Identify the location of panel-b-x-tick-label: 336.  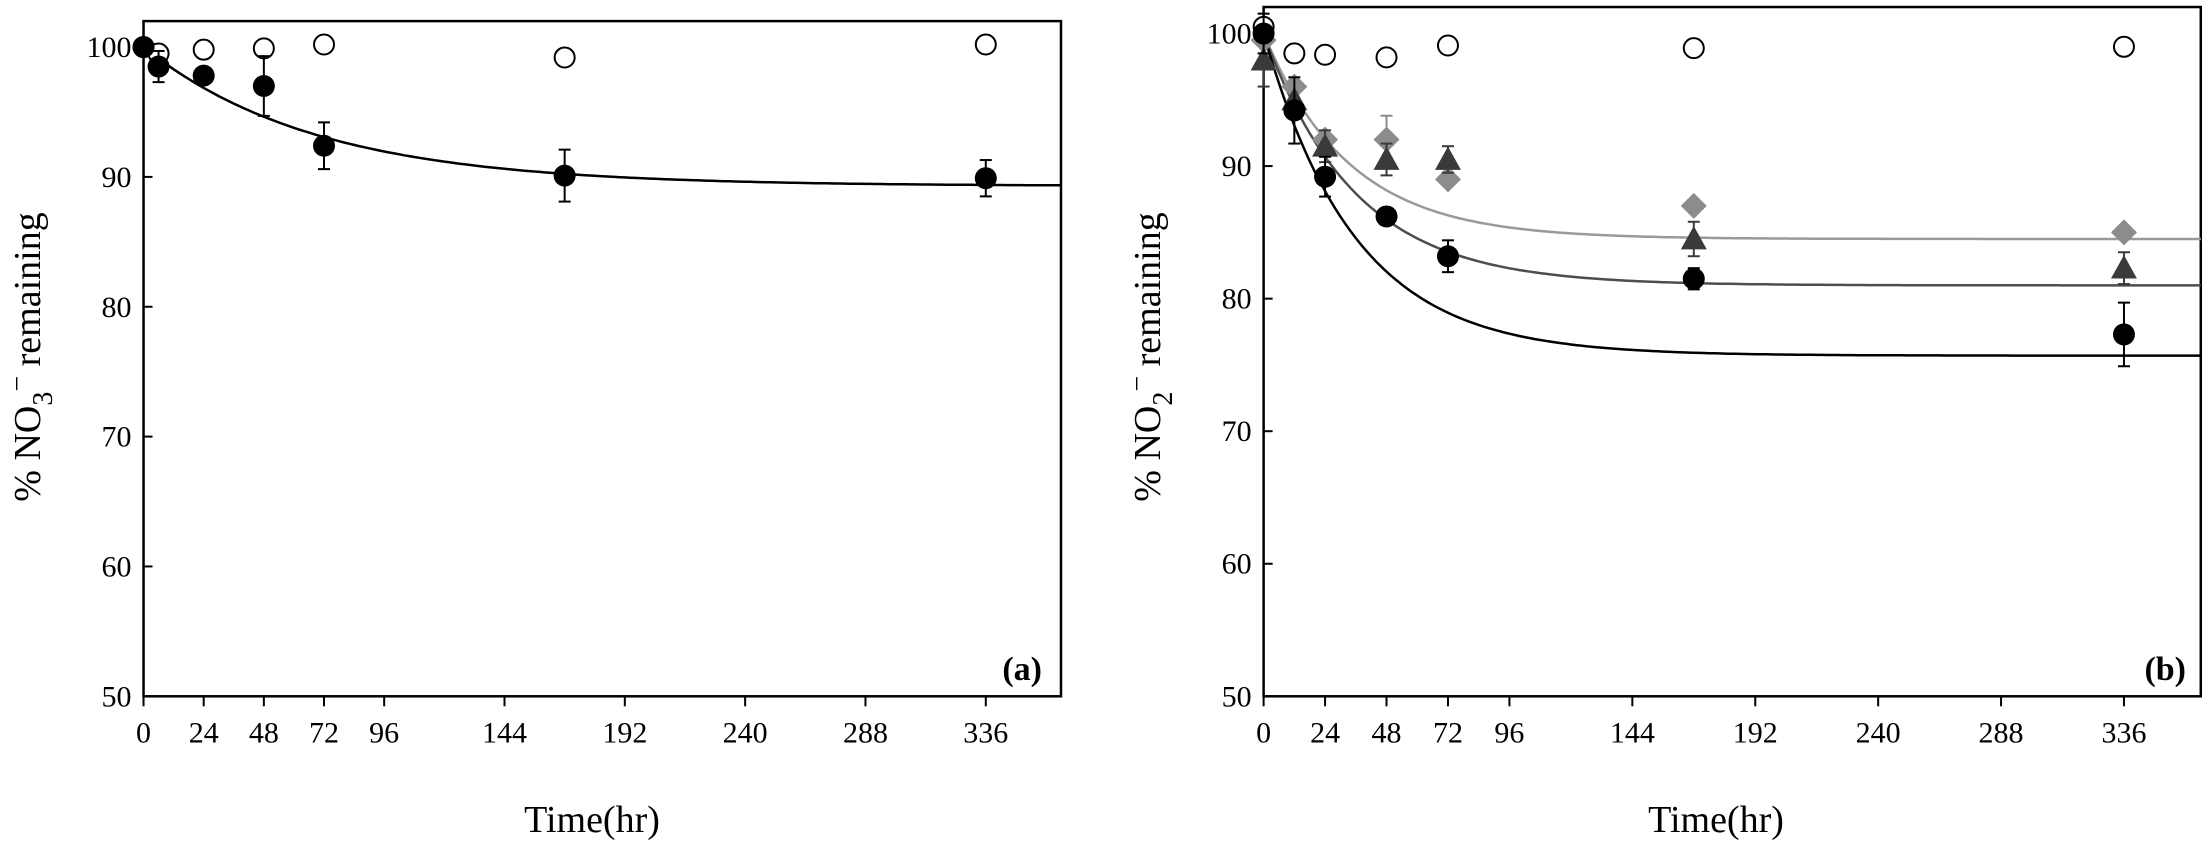
(2123, 732).